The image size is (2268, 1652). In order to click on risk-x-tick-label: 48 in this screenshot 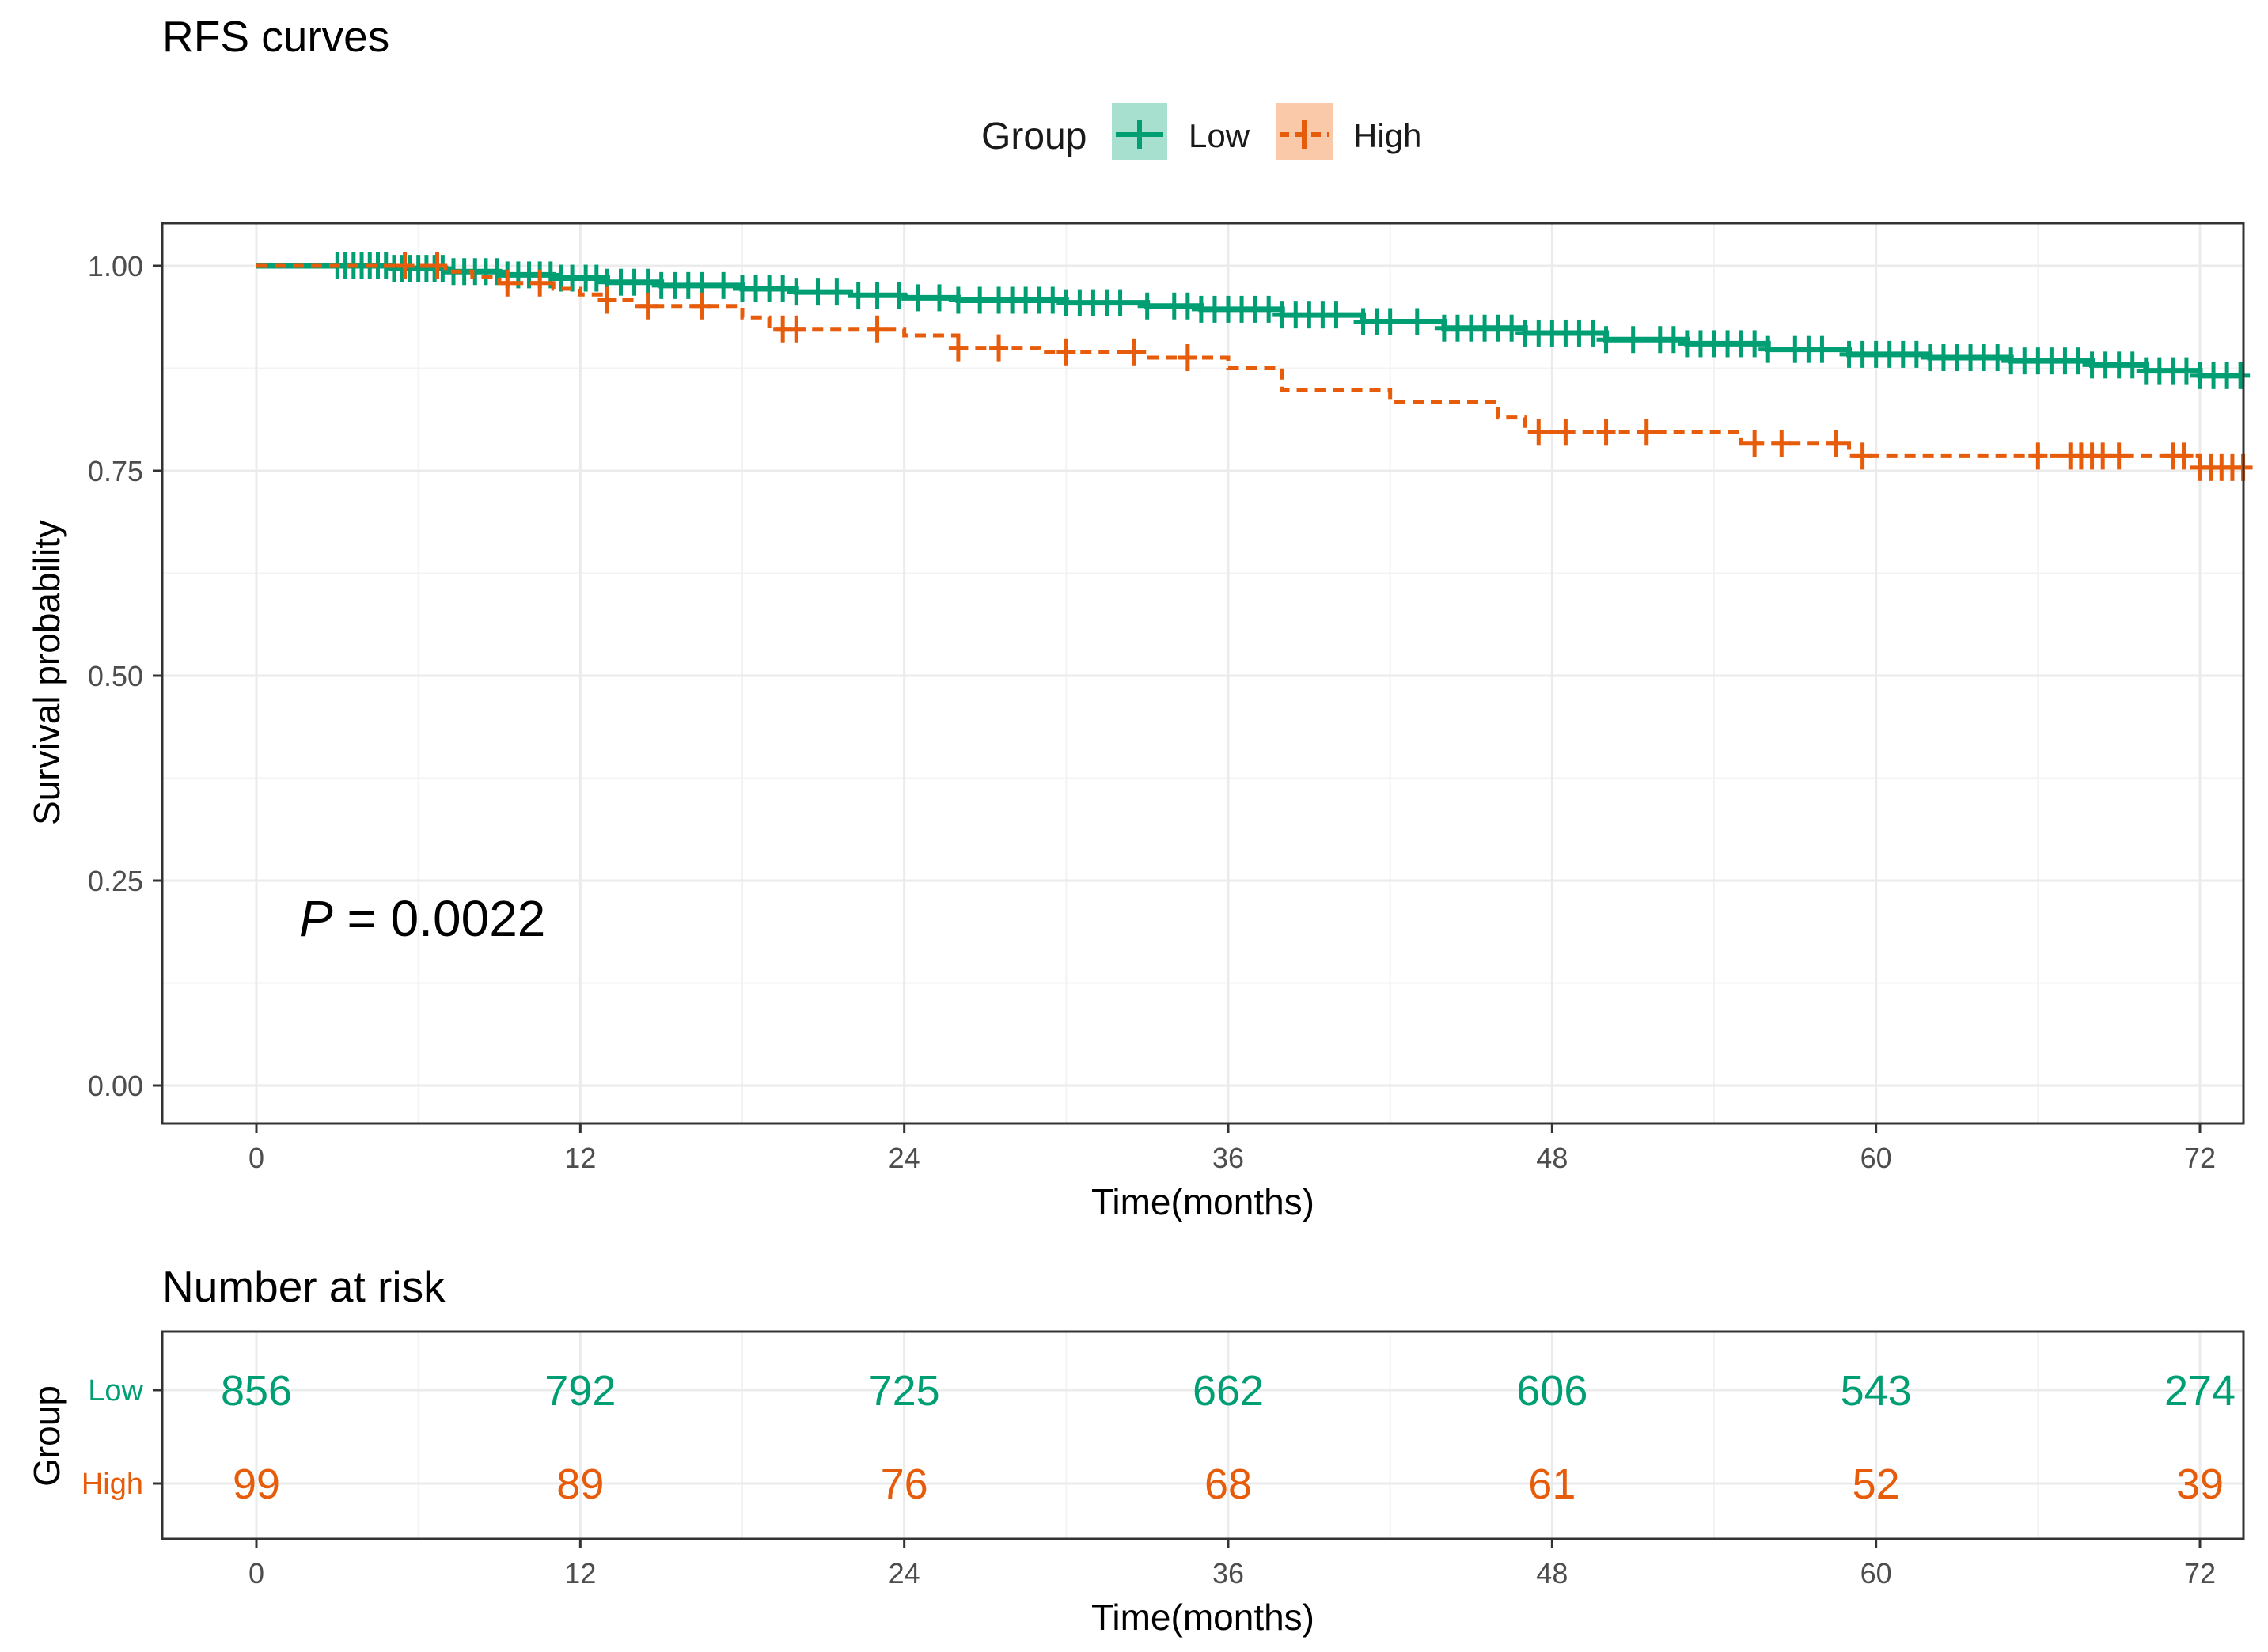, I will do `click(1552, 1573)`.